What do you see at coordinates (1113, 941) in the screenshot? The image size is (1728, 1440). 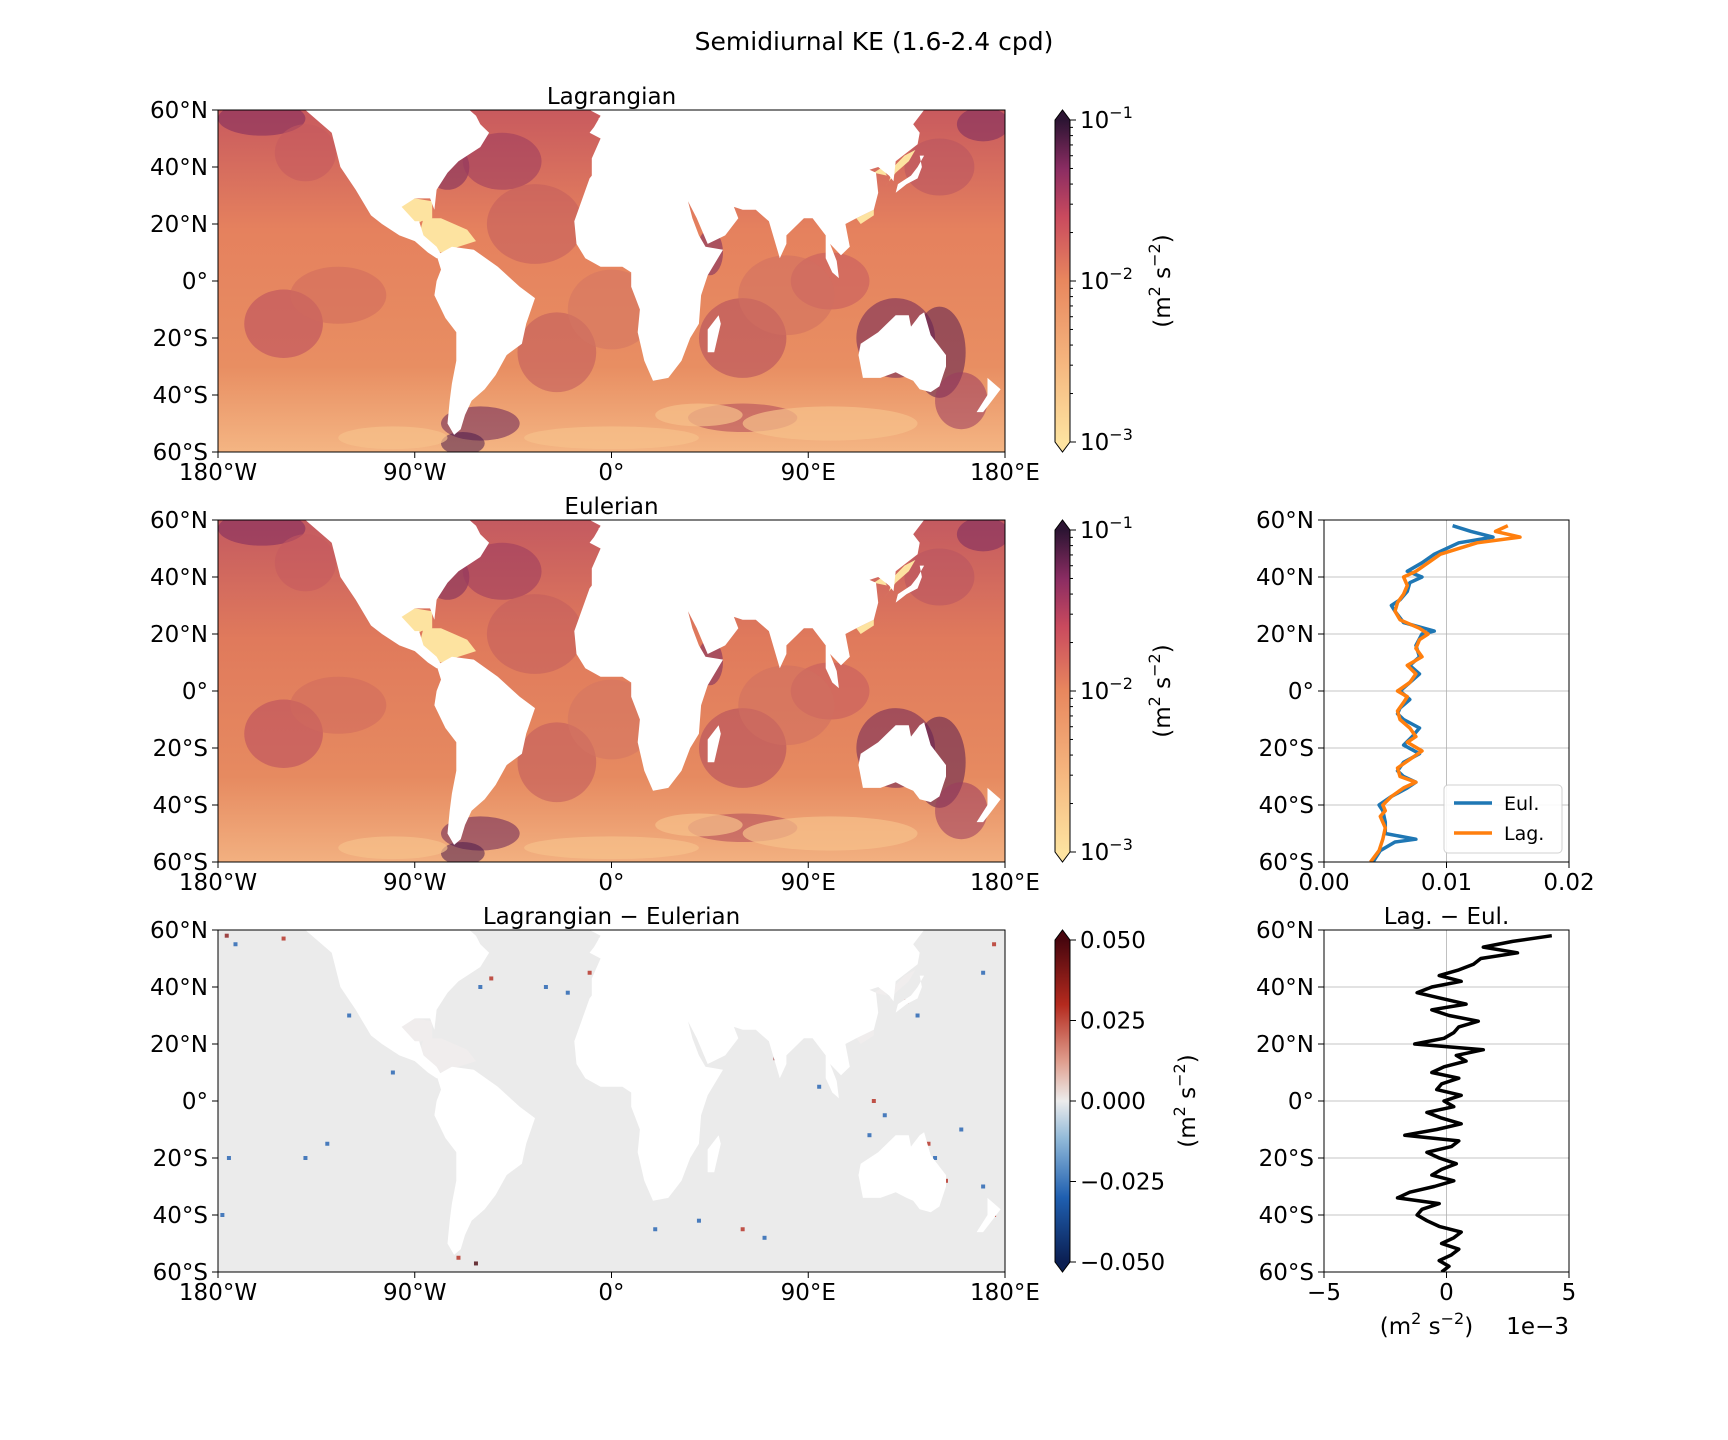 I see `colorbar-tick-label: 0.050` at bounding box center [1113, 941].